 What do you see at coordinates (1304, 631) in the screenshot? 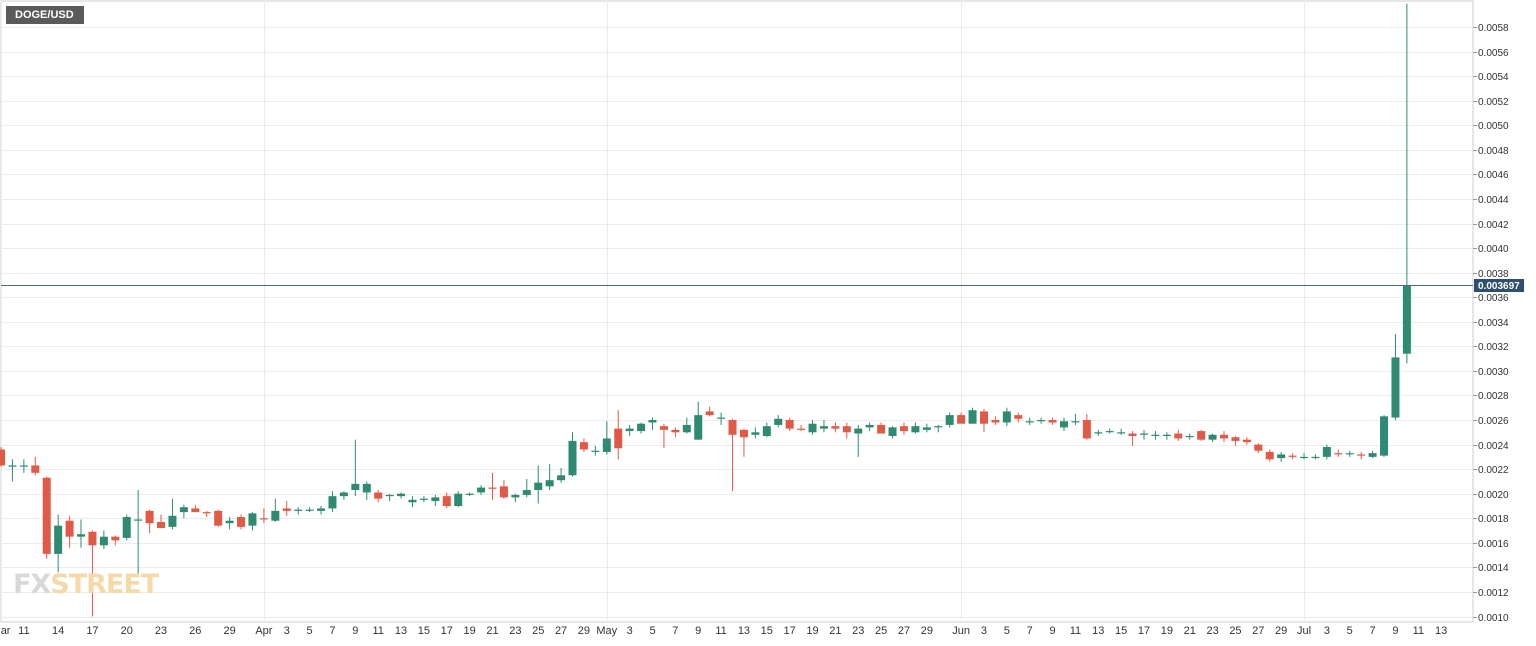
I see `x-tick-label: Jul` at bounding box center [1304, 631].